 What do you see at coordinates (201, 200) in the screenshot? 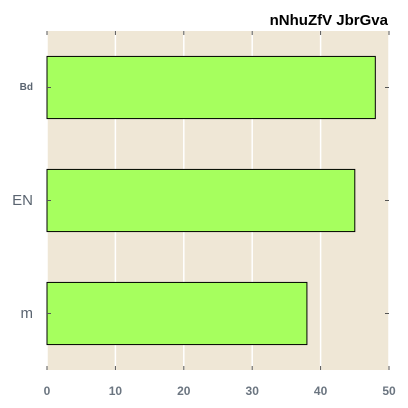
I see `bar-EN` at bounding box center [201, 200].